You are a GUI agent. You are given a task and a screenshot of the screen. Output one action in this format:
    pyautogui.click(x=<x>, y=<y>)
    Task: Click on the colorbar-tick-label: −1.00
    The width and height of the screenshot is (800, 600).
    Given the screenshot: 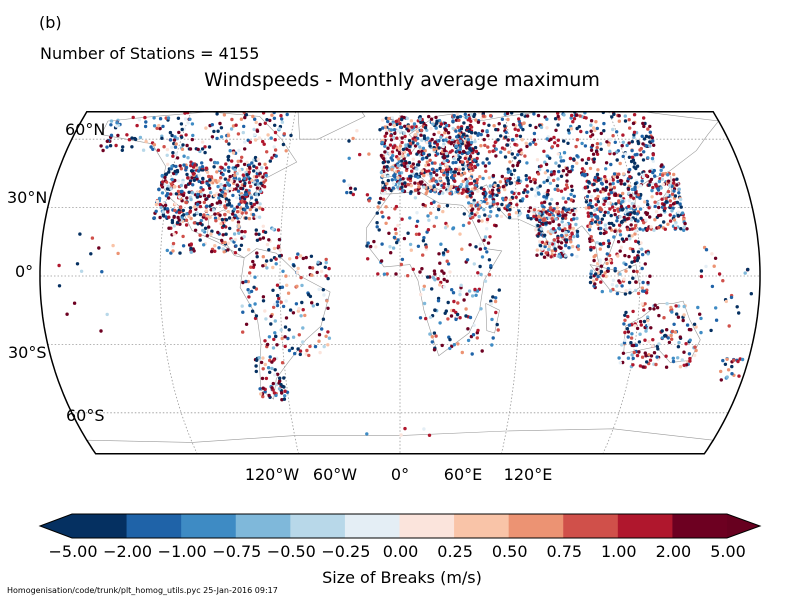 What is the action you would take?
    pyautogui.click(x=182, y=551)
    